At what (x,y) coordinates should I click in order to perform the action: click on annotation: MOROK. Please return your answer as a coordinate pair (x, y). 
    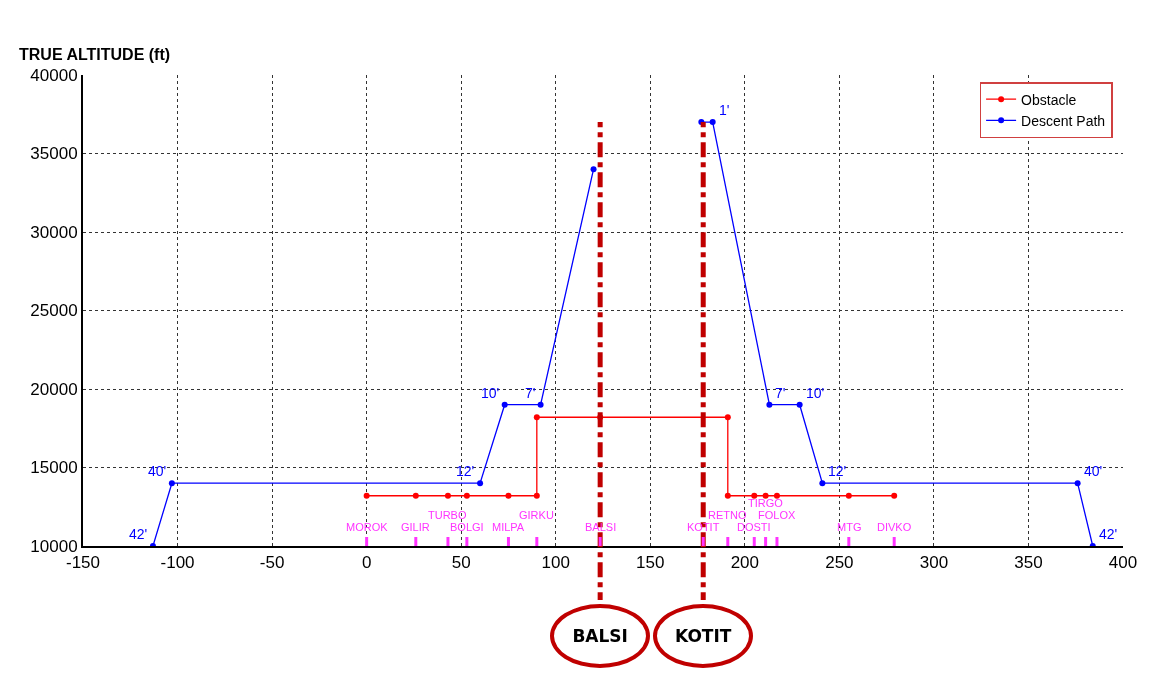
    Looking at the image, I should click on (367, 527).